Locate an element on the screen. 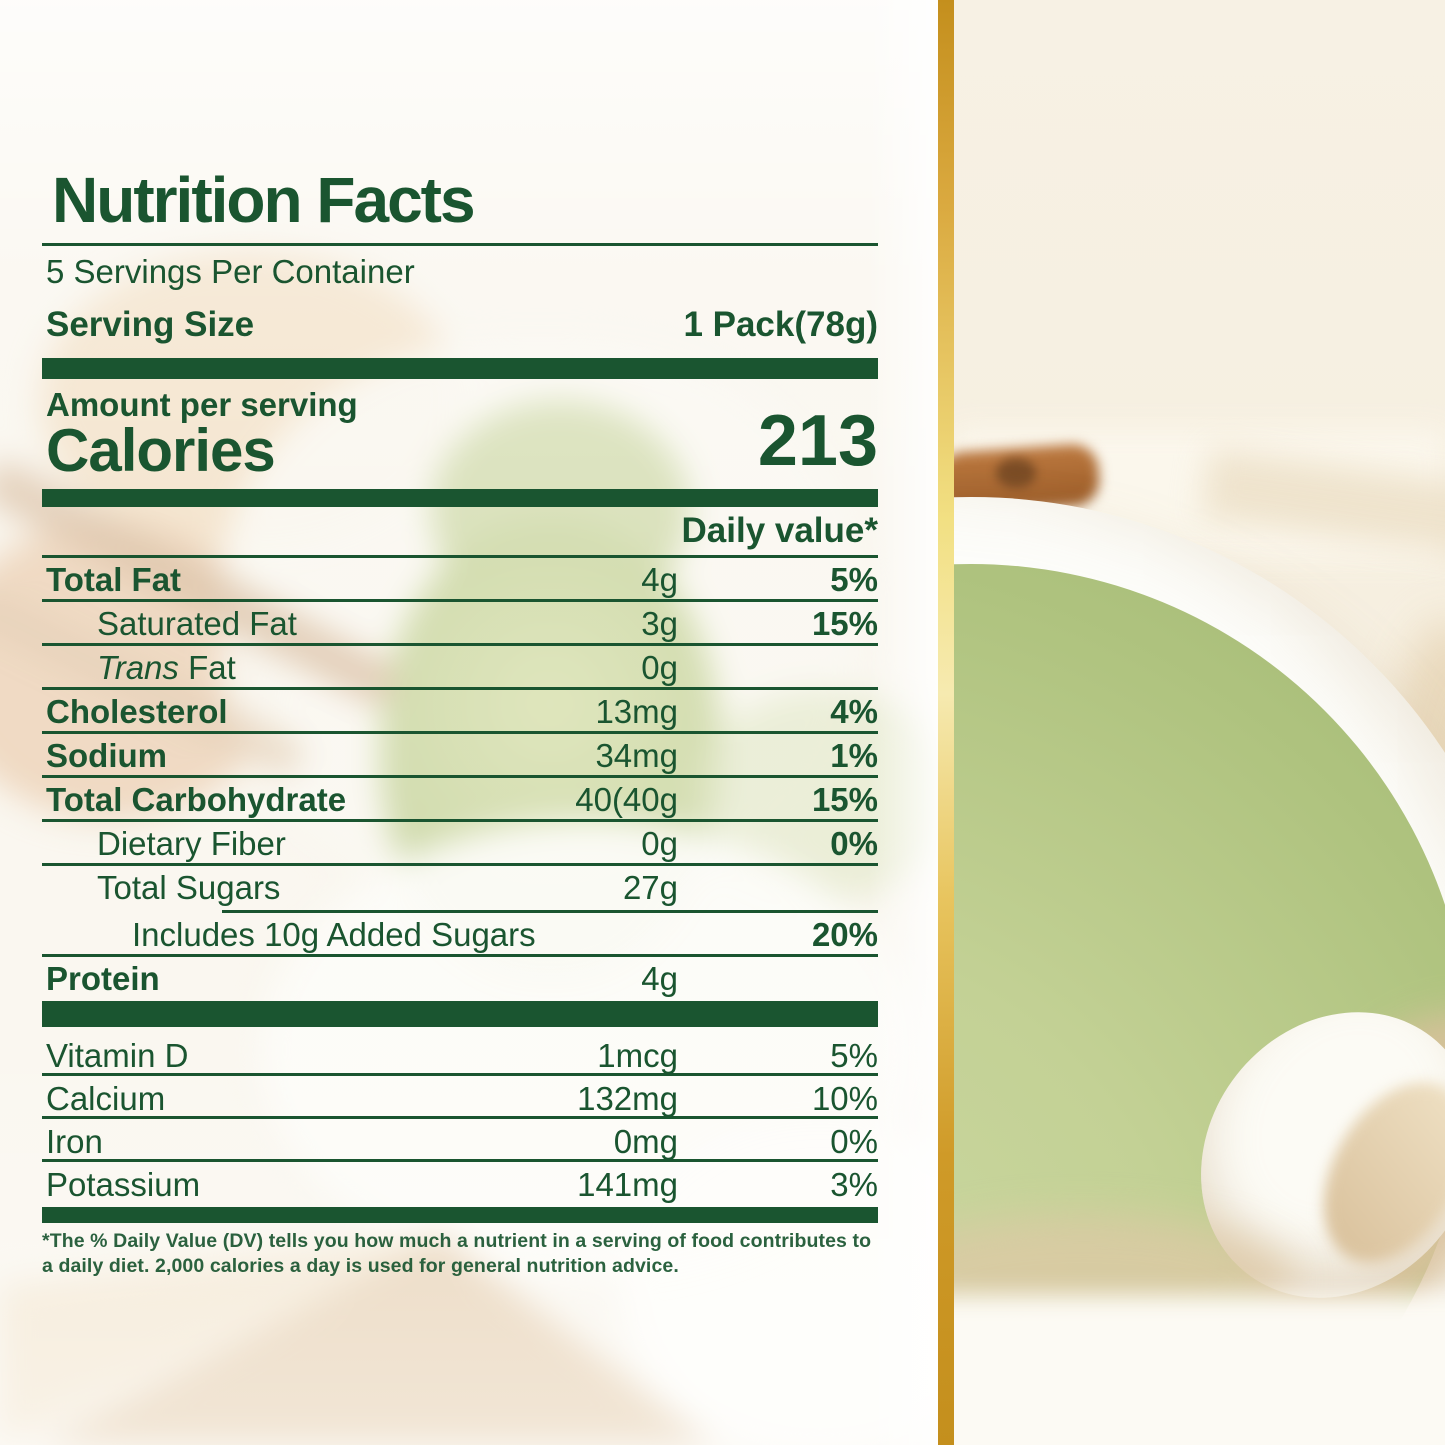 Image resolution: width=1445 pixels, height=1445 pixels. daily-value-header: Daily value* is located at coordinates (780, 531).